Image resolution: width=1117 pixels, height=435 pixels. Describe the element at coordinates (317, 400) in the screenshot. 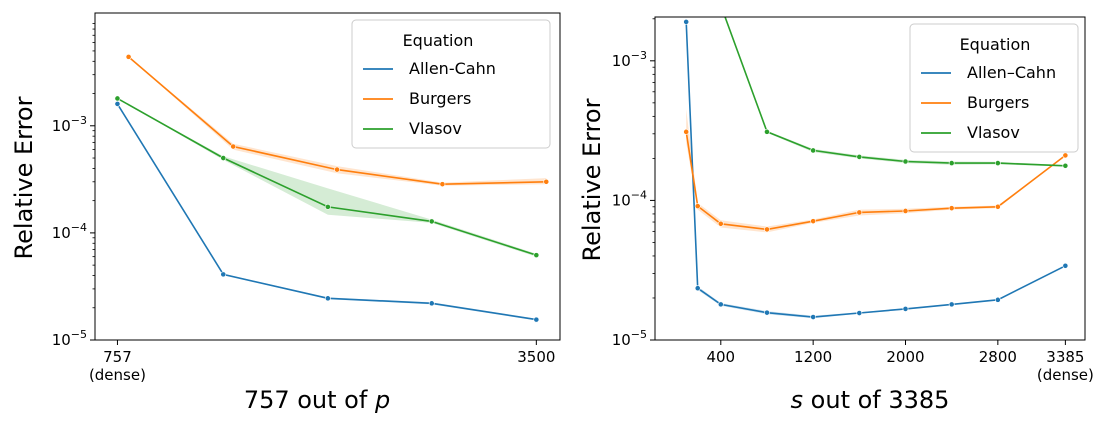

I see `left-x-axis-label: 757 out of p` at that location.